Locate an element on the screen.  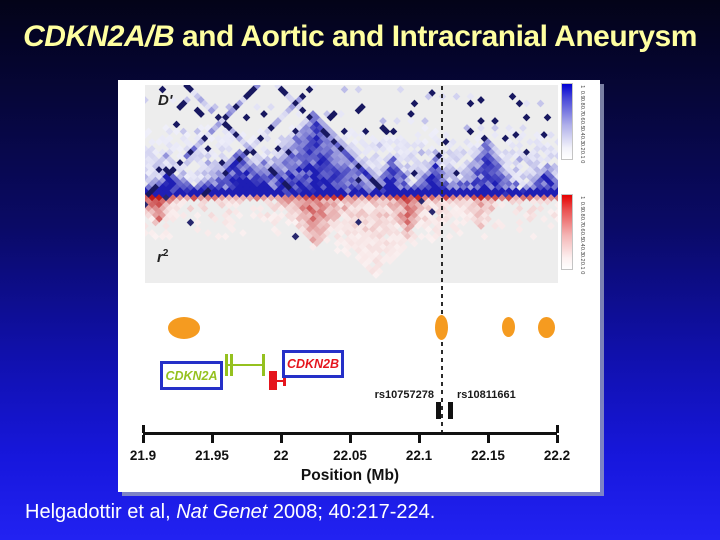
cdkn2b-gene-line is located at coordinates (281, 381).